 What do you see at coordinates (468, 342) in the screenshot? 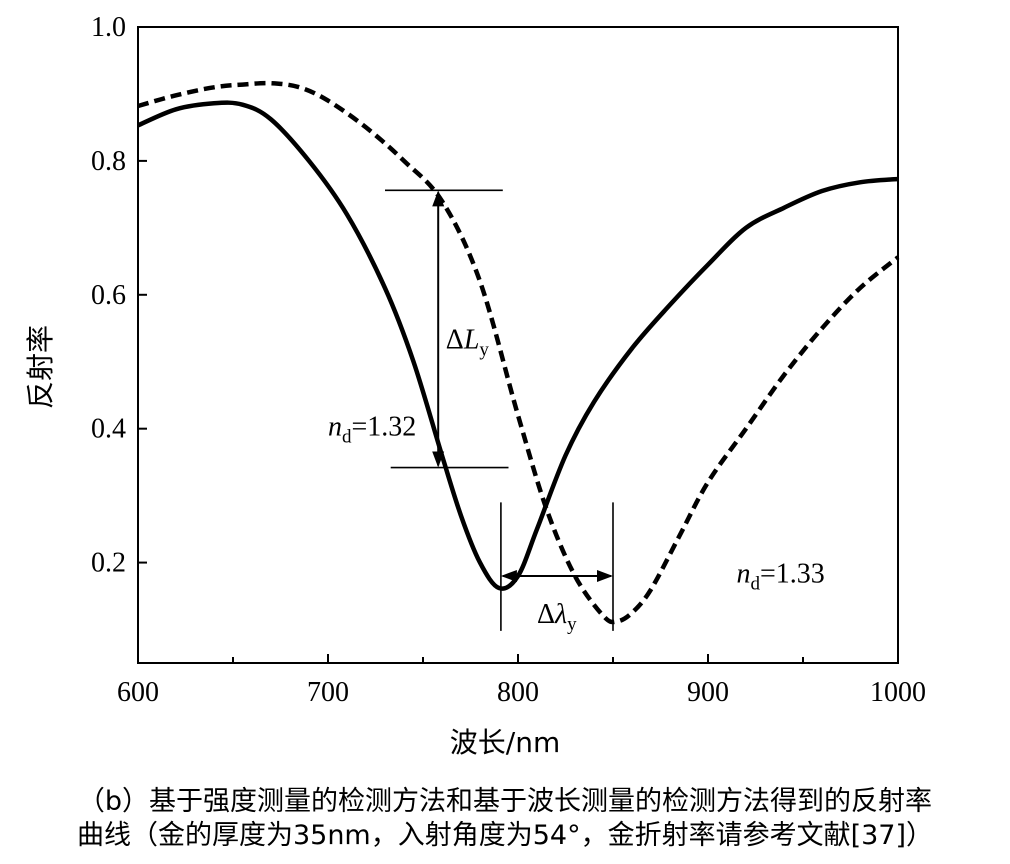
I see `delta-L-label: ΔLy` at bounding box center [468, 342].